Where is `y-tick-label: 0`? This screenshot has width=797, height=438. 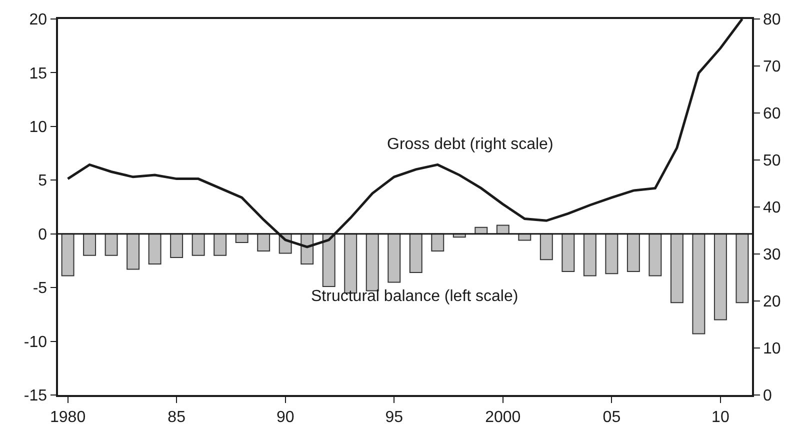
y-tick-label: 0 is located at coordinates (43, 235).